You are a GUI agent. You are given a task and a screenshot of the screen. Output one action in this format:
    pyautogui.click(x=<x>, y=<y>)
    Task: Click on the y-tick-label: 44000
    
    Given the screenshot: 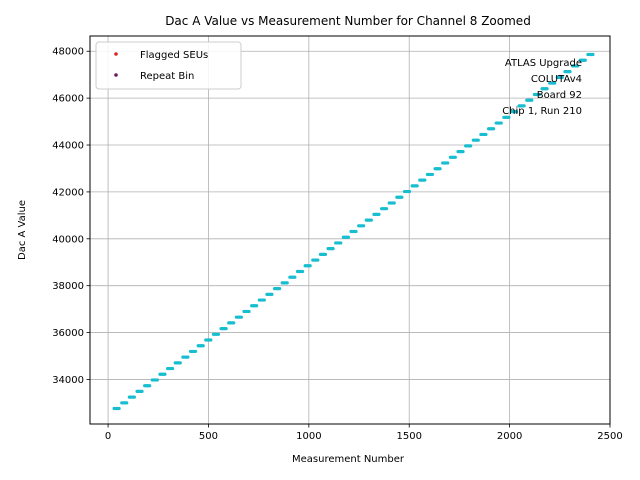 What is the action you would take?
    pyautogui.click(x=68, y=146)
    